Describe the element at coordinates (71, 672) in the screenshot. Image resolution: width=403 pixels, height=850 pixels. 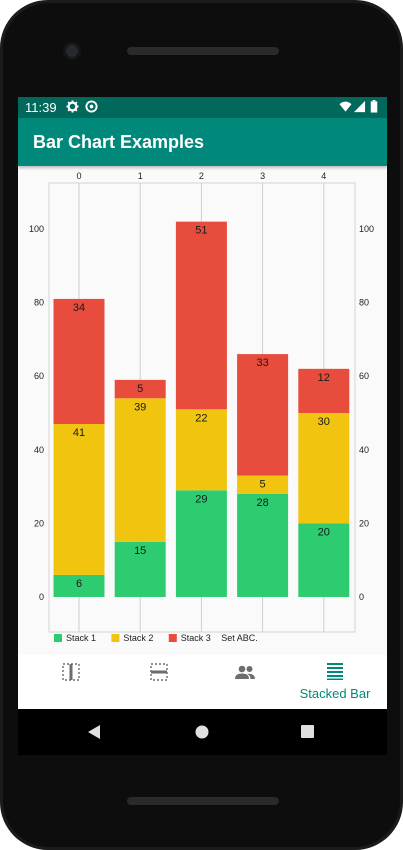
I see `vertical-bars-icon` at that location.